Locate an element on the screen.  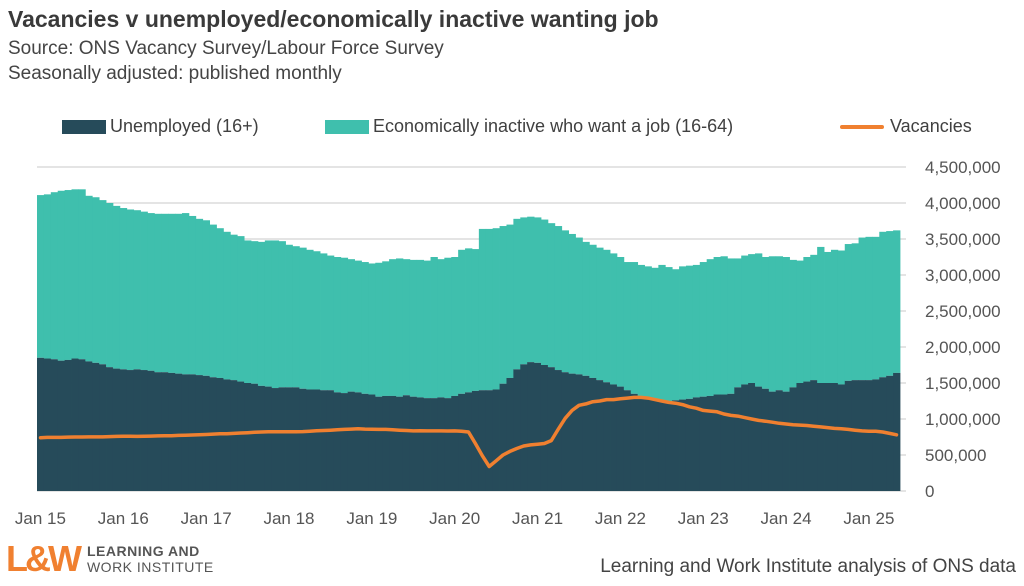
y-tick-label: 4,500,000 is located at coordinates (963, 167).